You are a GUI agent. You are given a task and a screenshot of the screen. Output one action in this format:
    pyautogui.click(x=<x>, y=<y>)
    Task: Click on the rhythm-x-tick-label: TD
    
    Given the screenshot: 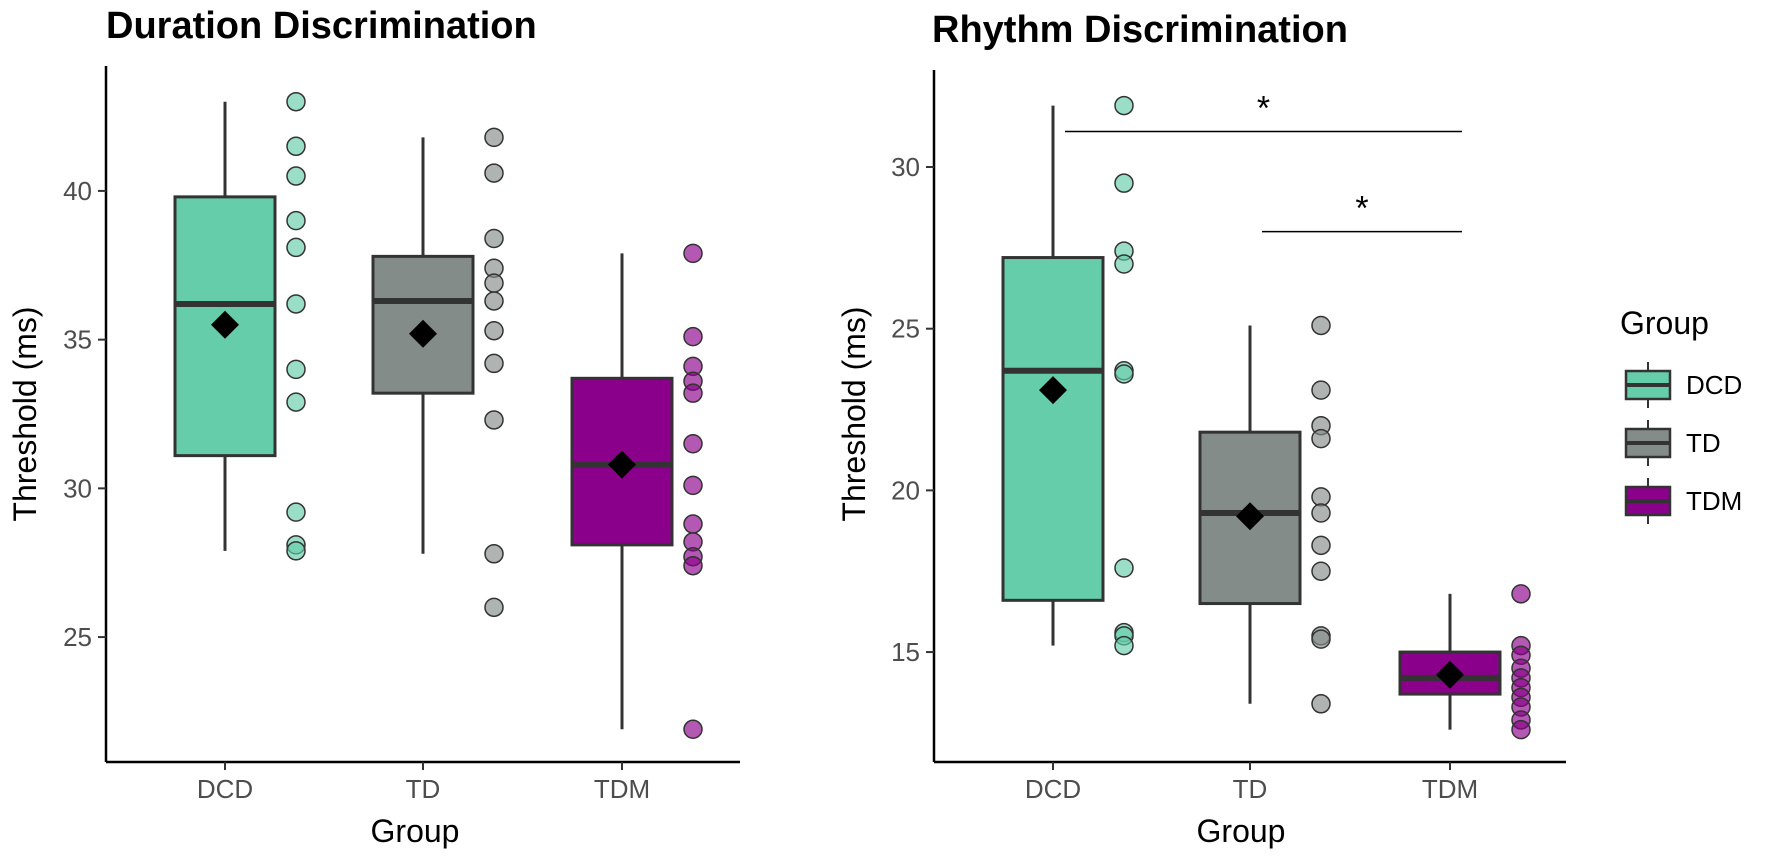 What is the action you would take?
    pyautogui.click(x=1250, y=789)
    